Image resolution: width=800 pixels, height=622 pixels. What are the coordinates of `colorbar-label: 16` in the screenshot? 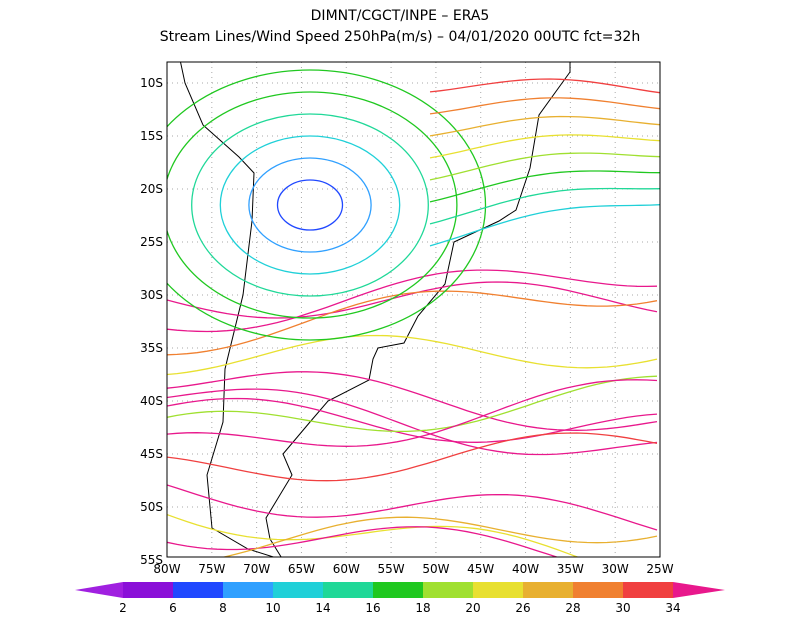 It's located at (372, 608).